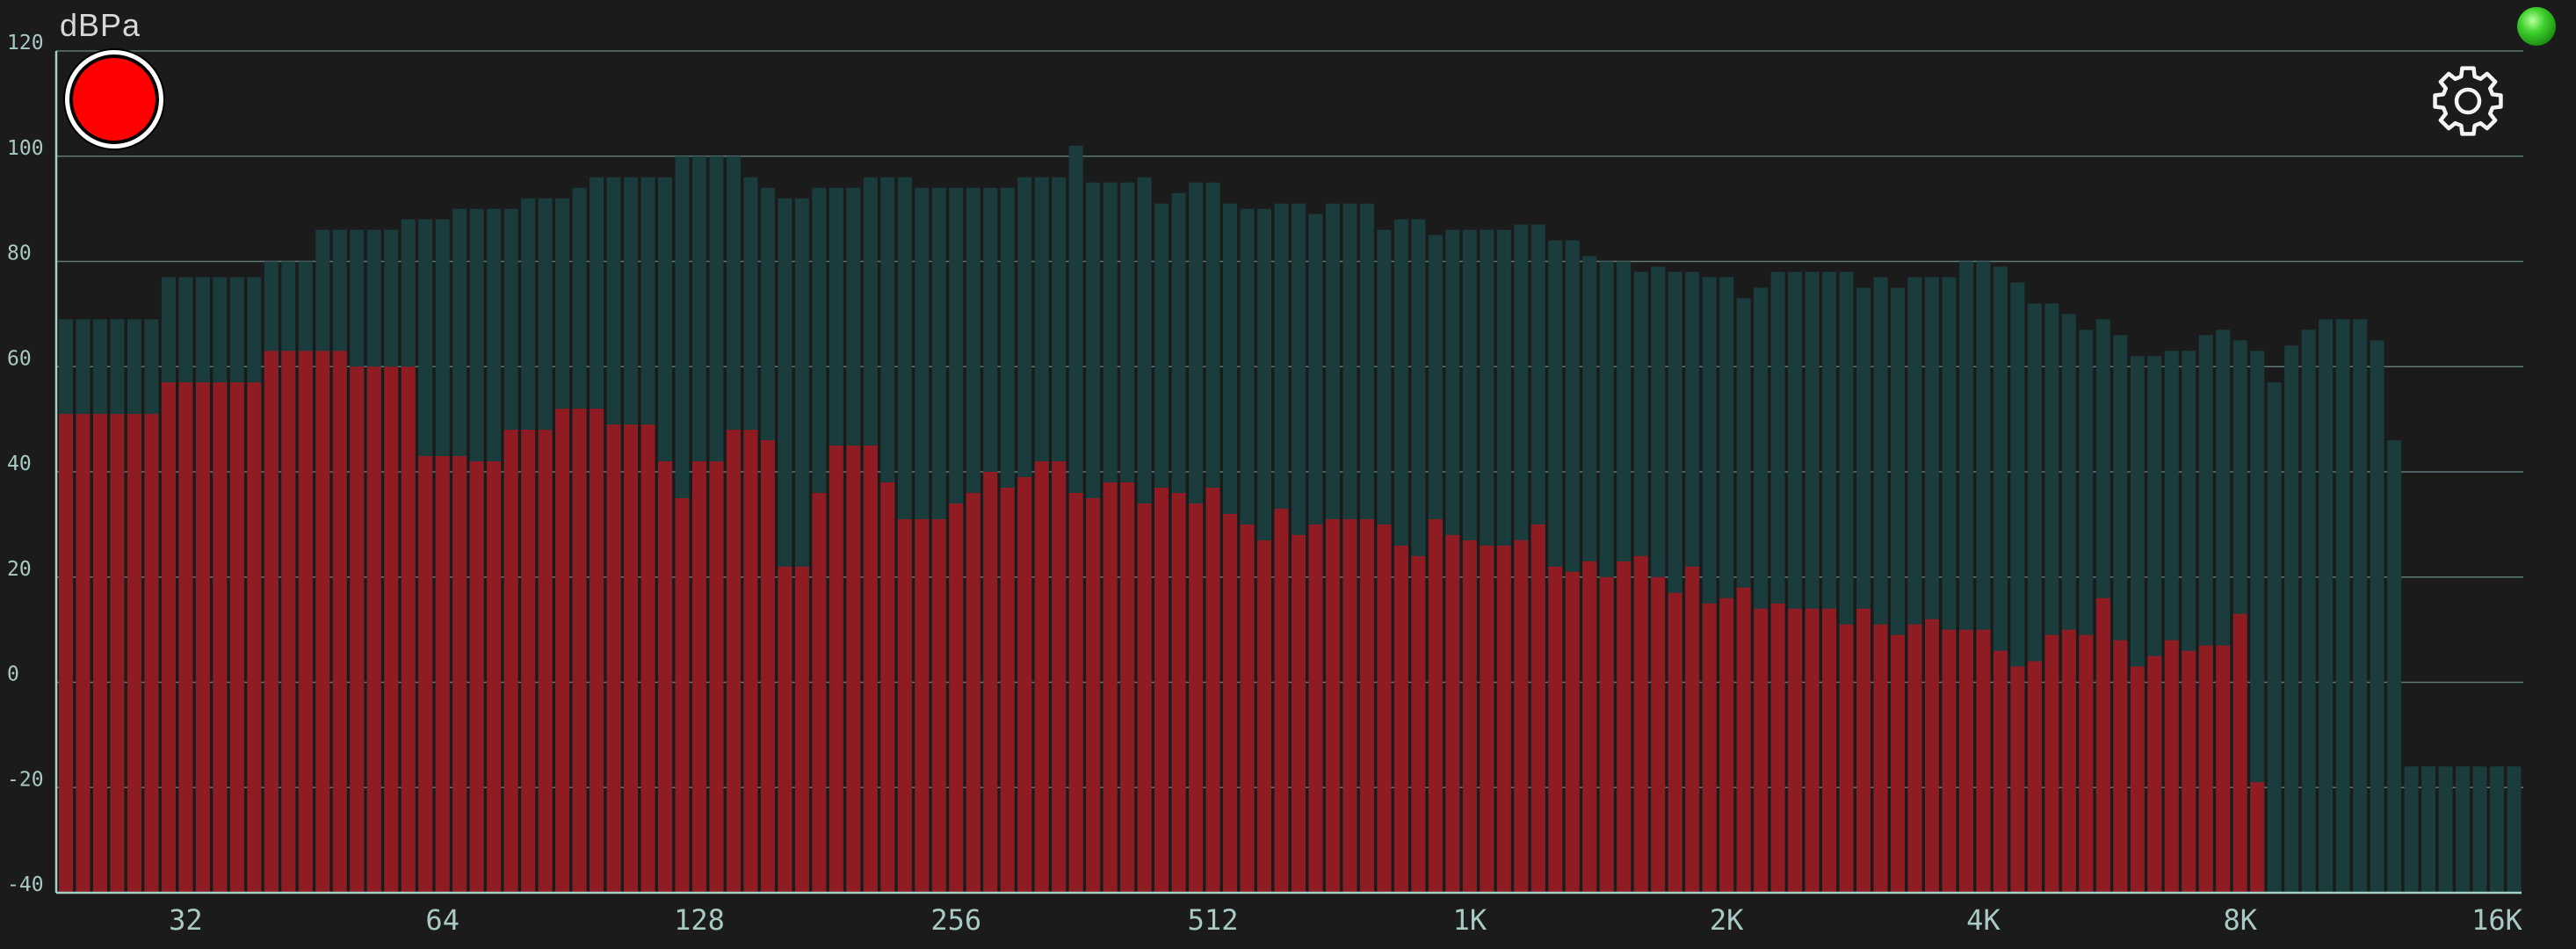 The width and height of the screenshot is (2576, 949). What do you see at coordinates (19, 358) in the screenshot?
I see `y-tick-label: 60` at bounding box center [19, 358].